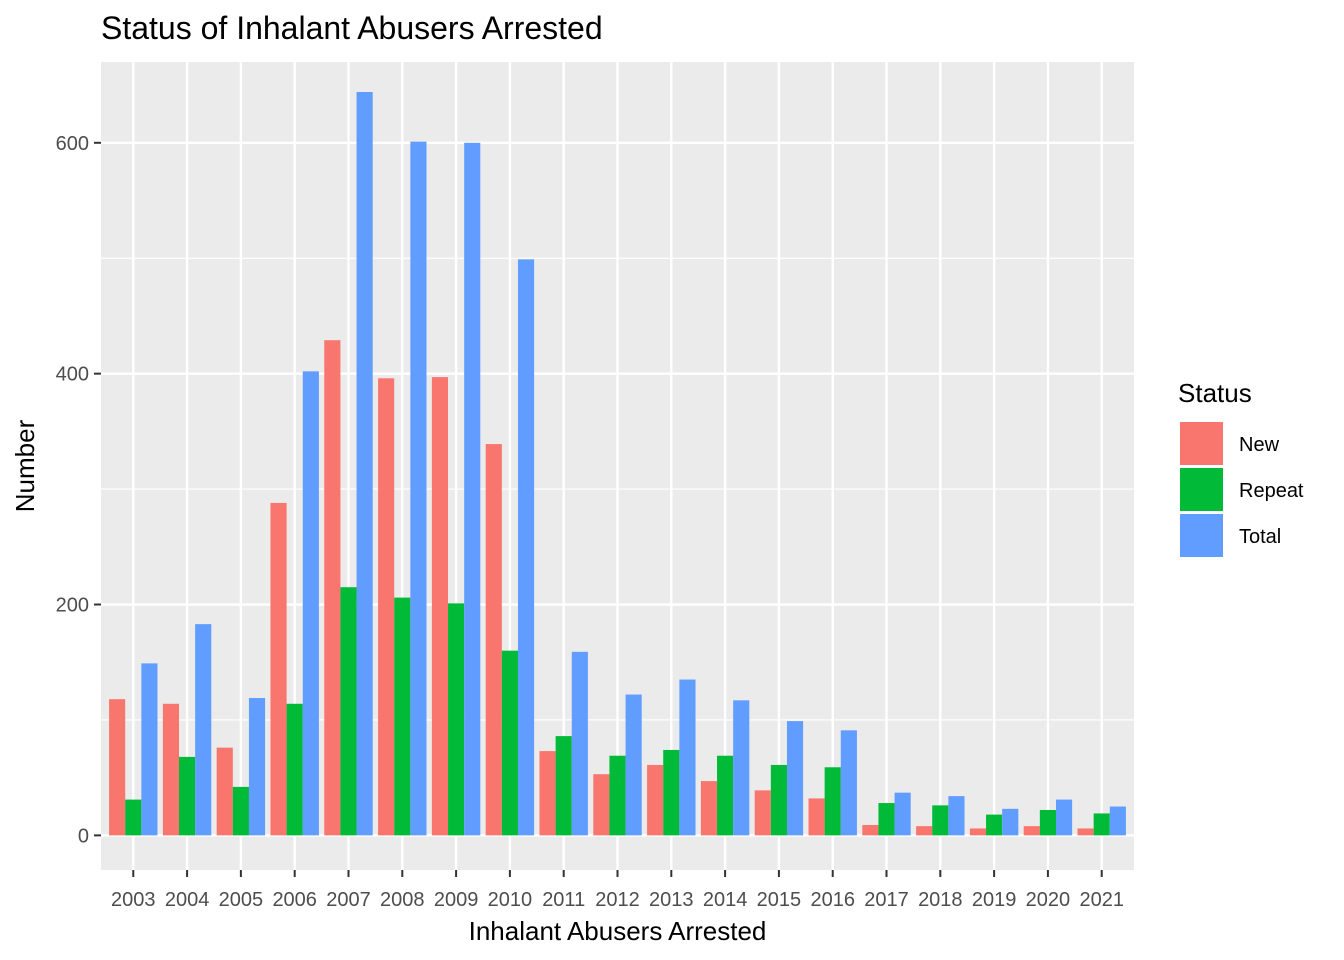  What do you see at coordinates (386, 607) in the screenshot?
I see `bar-new-2008` at bounding box center [386, 607].